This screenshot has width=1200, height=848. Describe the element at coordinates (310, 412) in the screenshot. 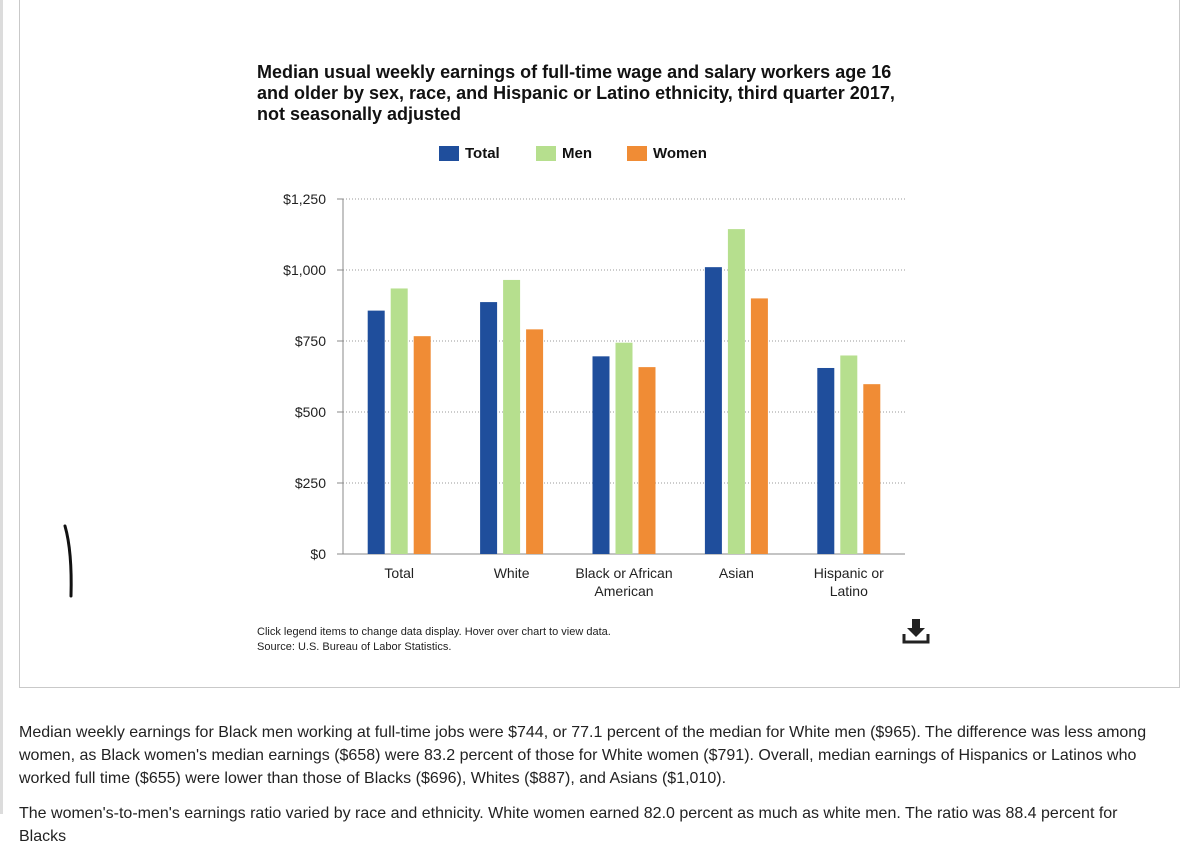

I see `y-tick-label: $500` at that location.